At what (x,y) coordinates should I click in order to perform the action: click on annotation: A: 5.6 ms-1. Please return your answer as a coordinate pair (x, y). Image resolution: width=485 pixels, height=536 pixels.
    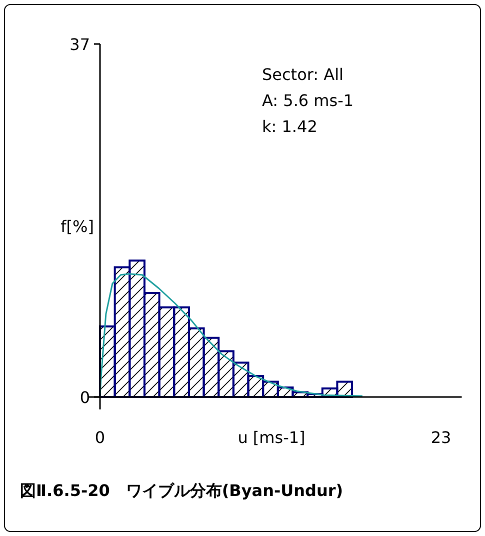
    Looking at the image, I should click on (308, 100).